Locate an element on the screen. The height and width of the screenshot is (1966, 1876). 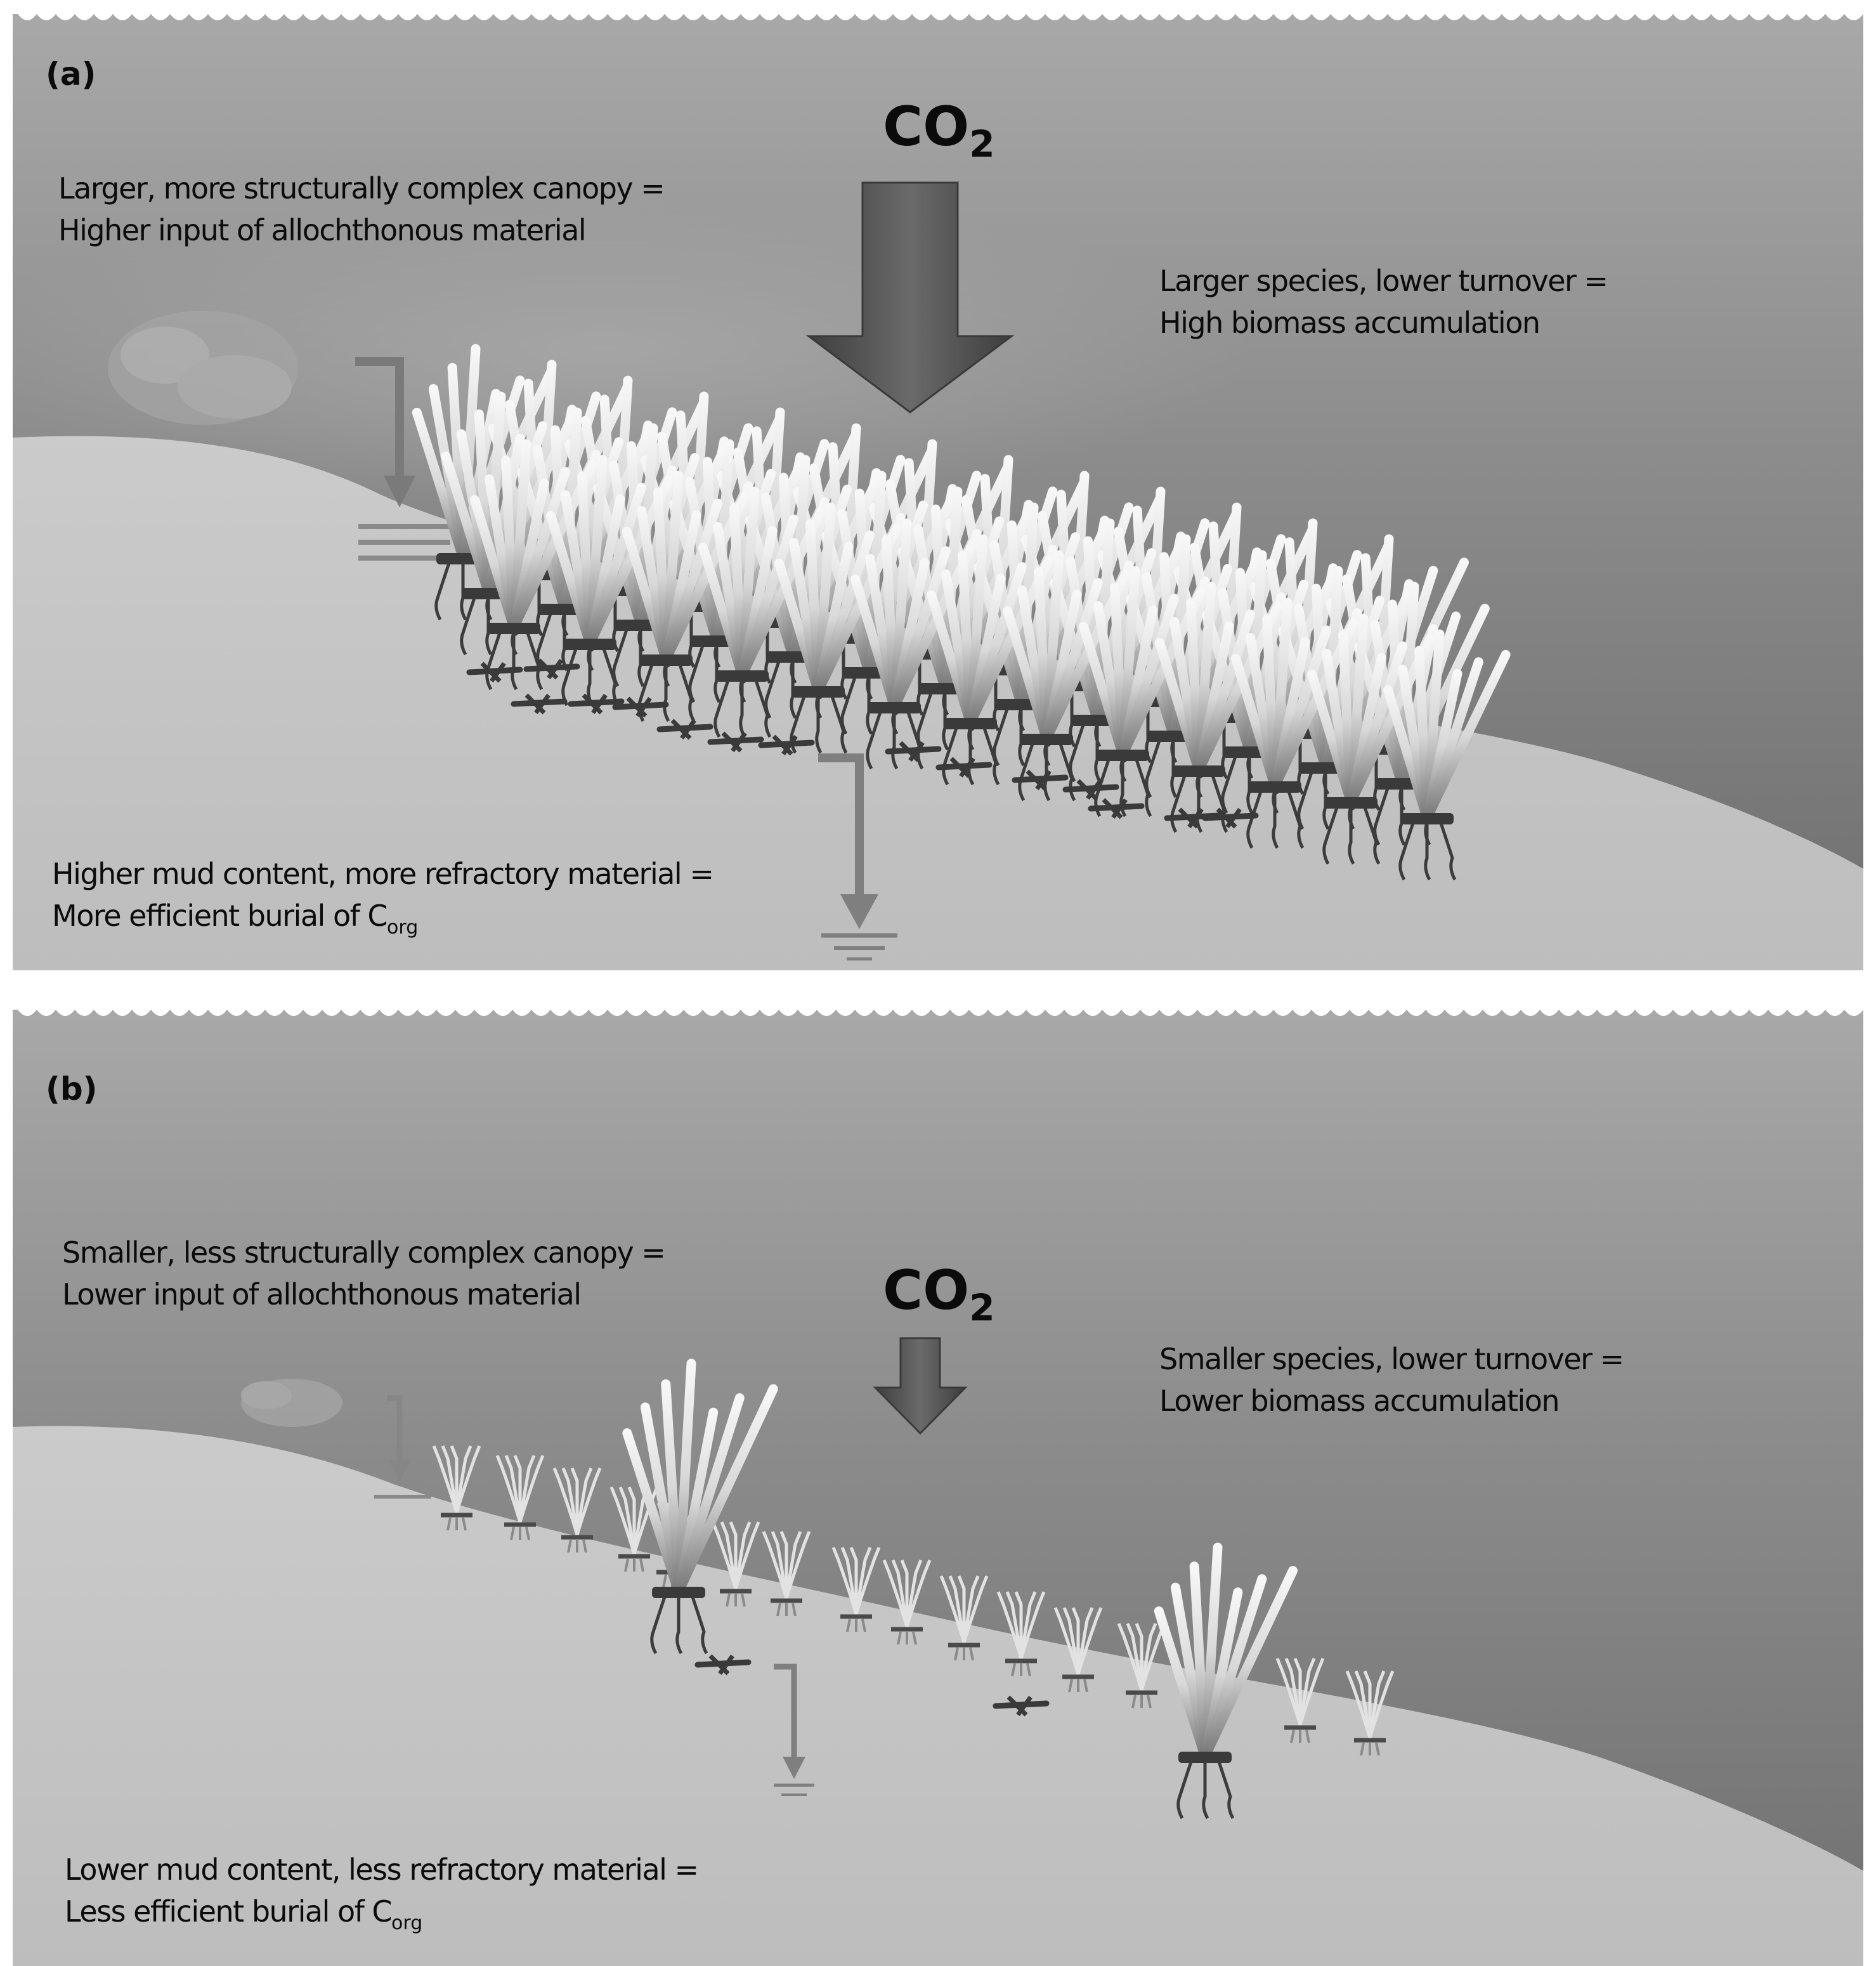
mud-text-line2: More efficient burial of Corg is located at coordinates (235, 922).